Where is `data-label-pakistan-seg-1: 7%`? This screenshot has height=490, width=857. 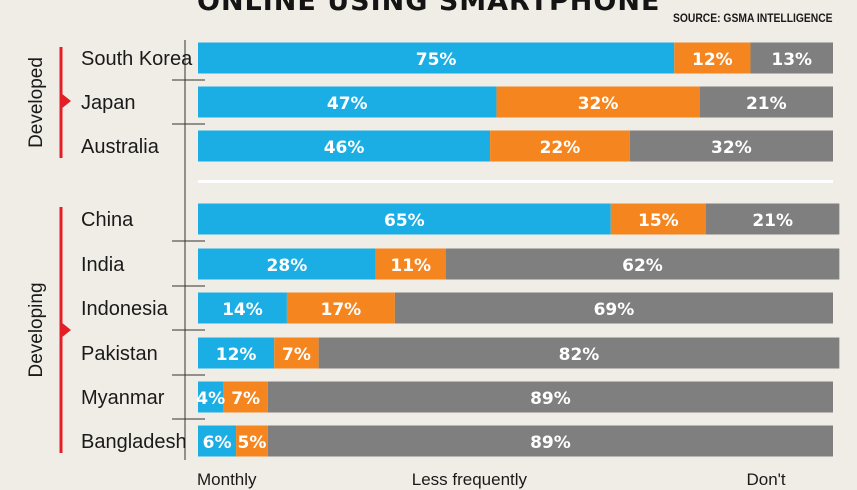
data-label-pakistan-seg-1: 7% is located at coordinates (296, 355).